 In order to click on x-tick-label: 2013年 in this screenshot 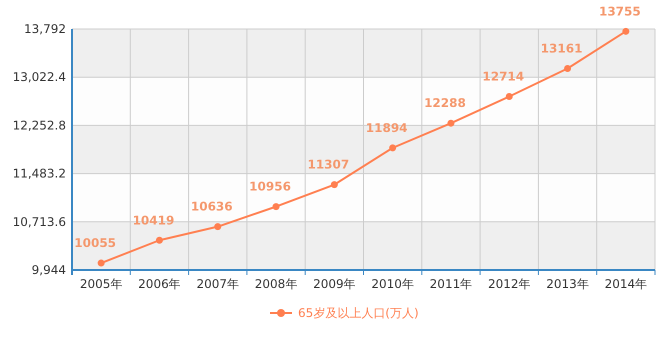, I will do `click(567, 284)`.